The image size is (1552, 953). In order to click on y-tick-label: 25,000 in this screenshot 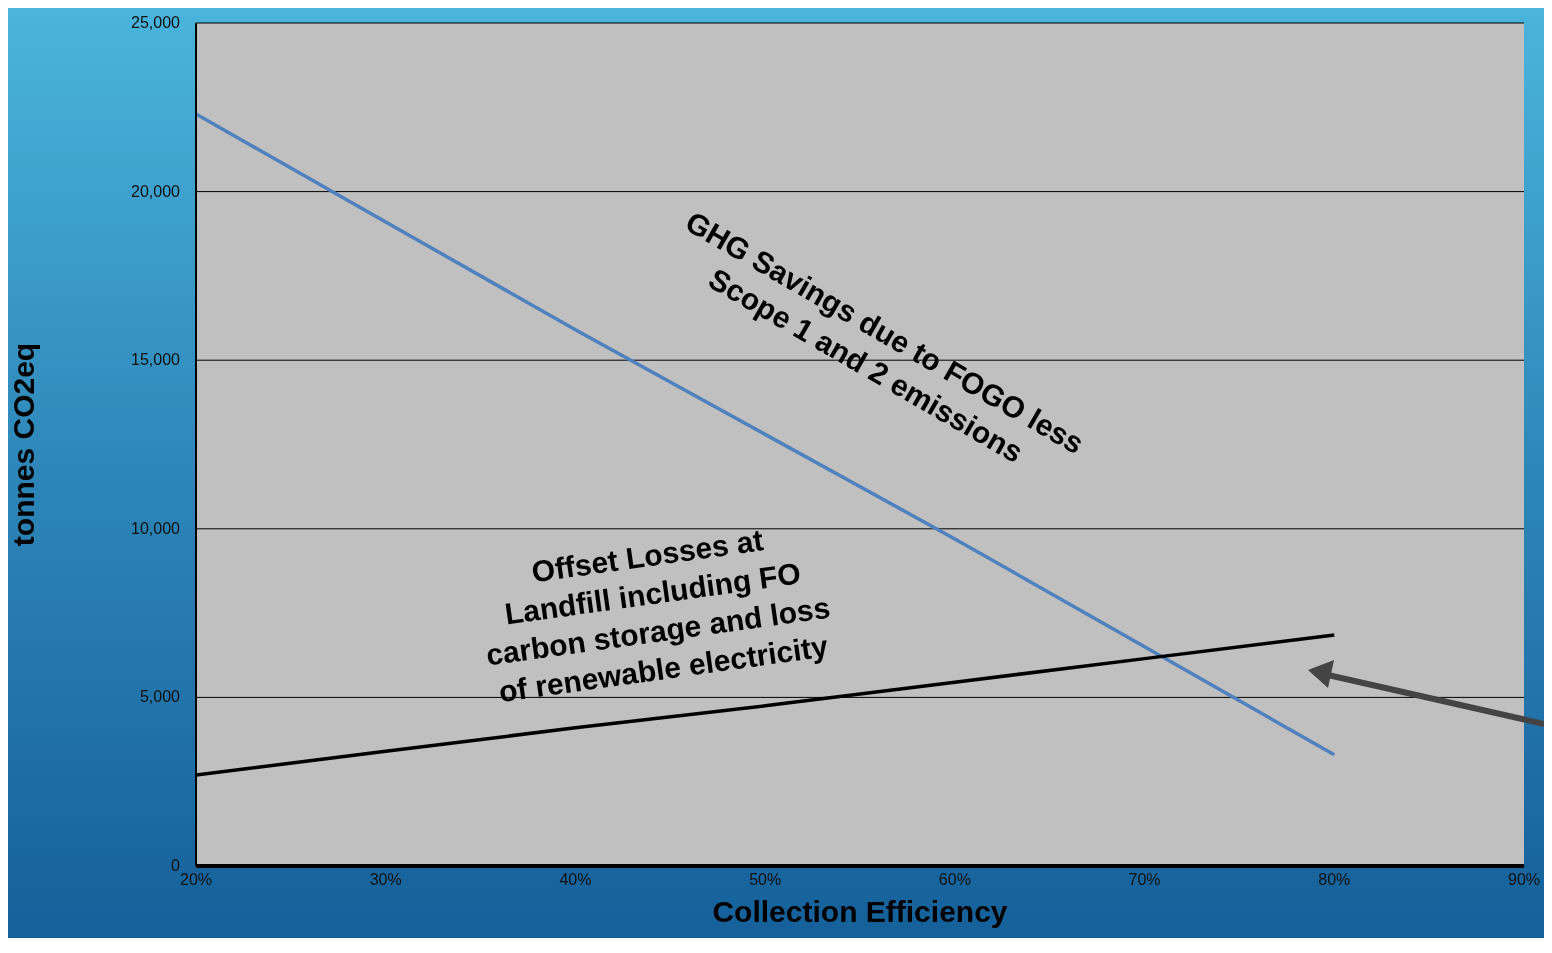, I will do `click(156, 22)`.